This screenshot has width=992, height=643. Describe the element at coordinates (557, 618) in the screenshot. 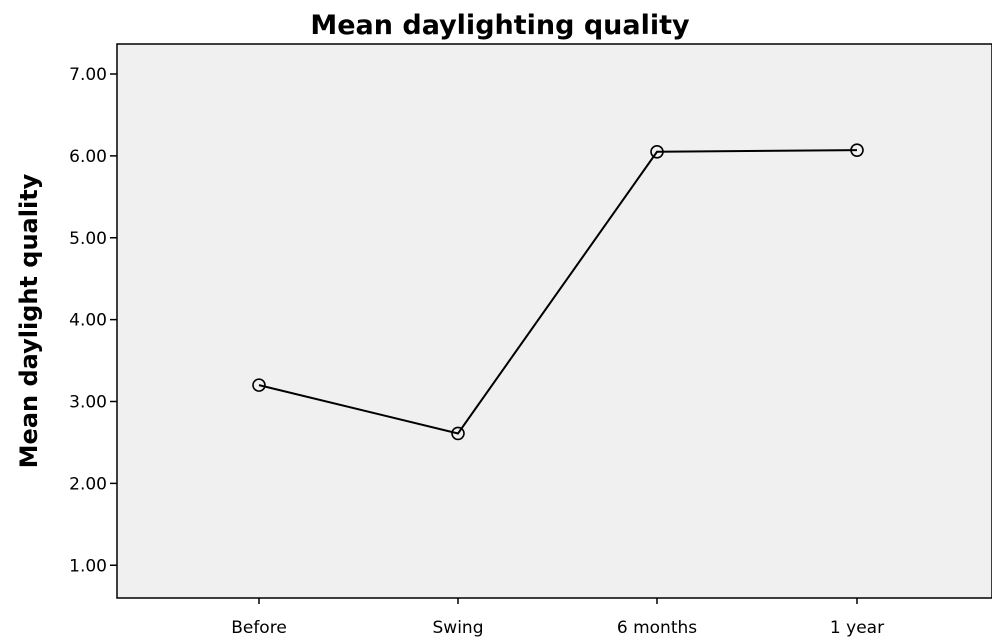

I see `x-axis: Before Swing 6 months 1 year` at that location.